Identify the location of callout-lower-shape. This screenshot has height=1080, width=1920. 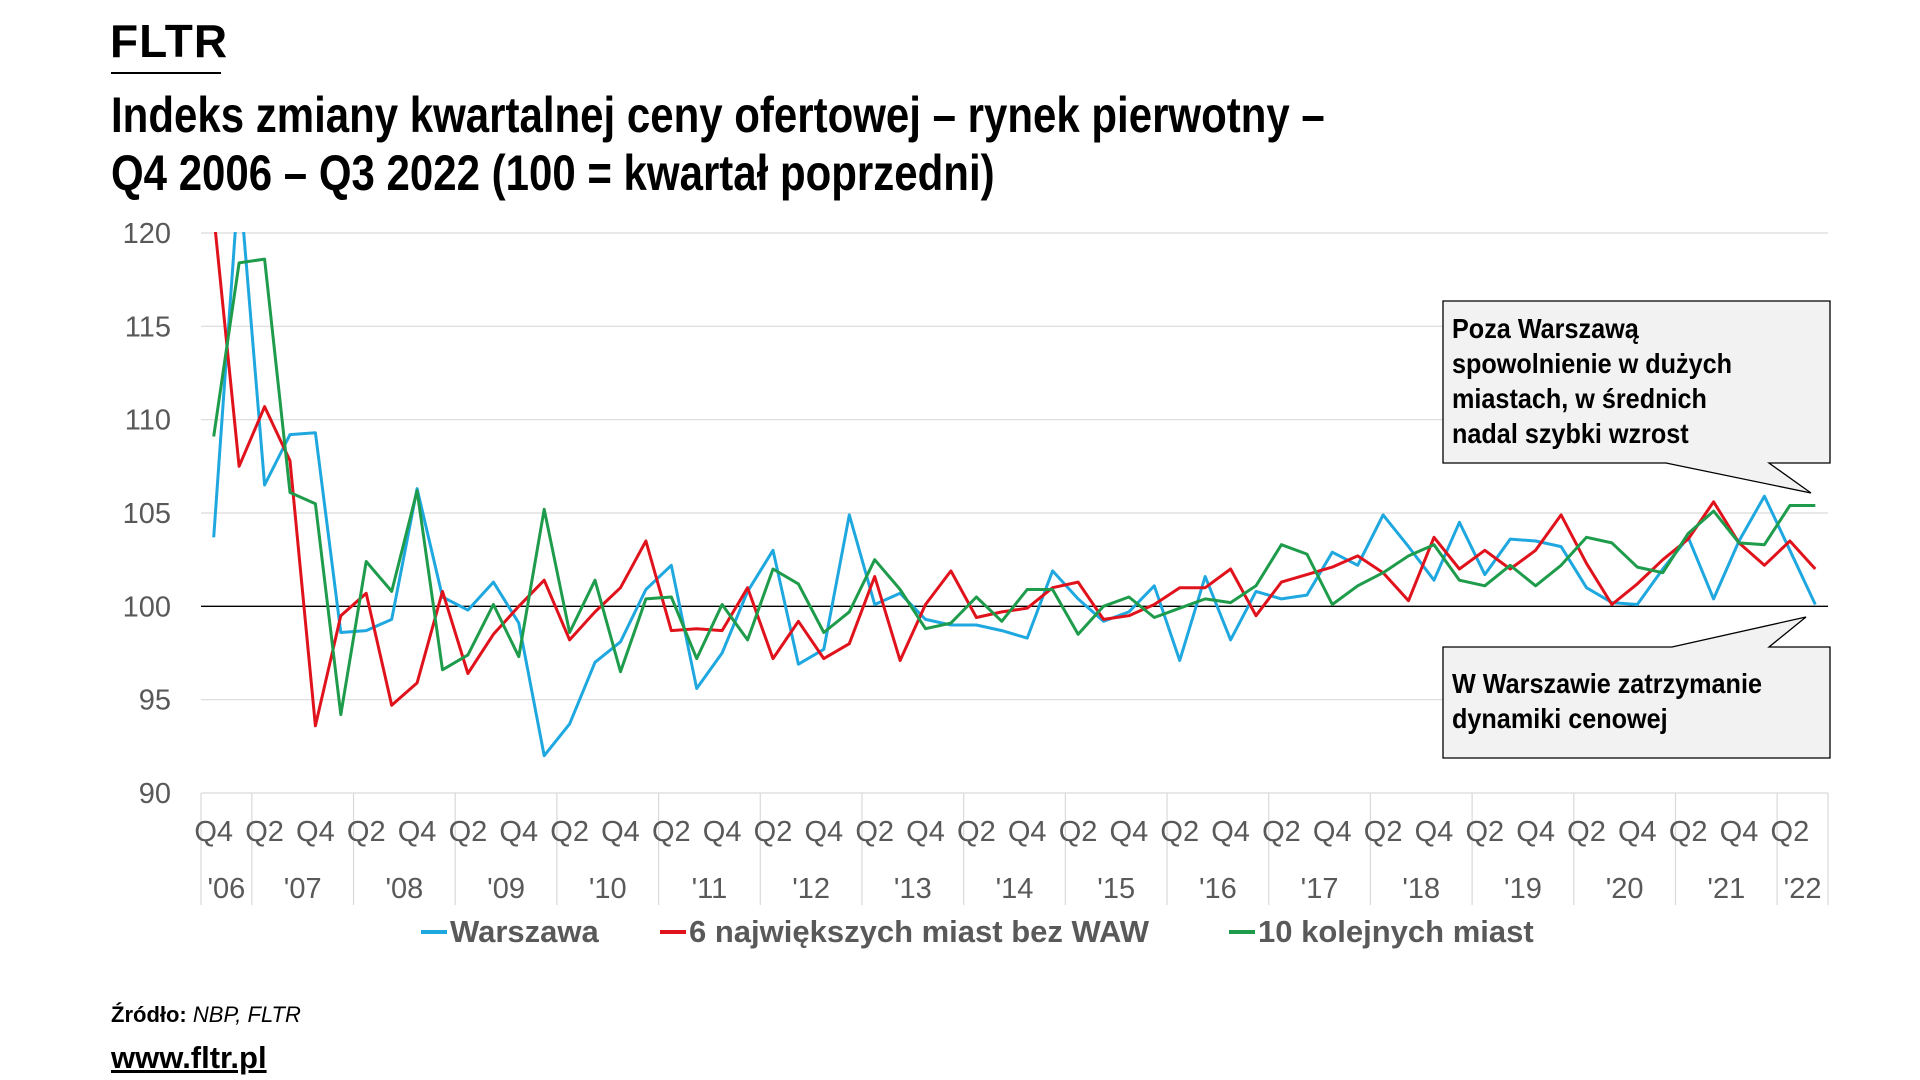
(1636, 687).